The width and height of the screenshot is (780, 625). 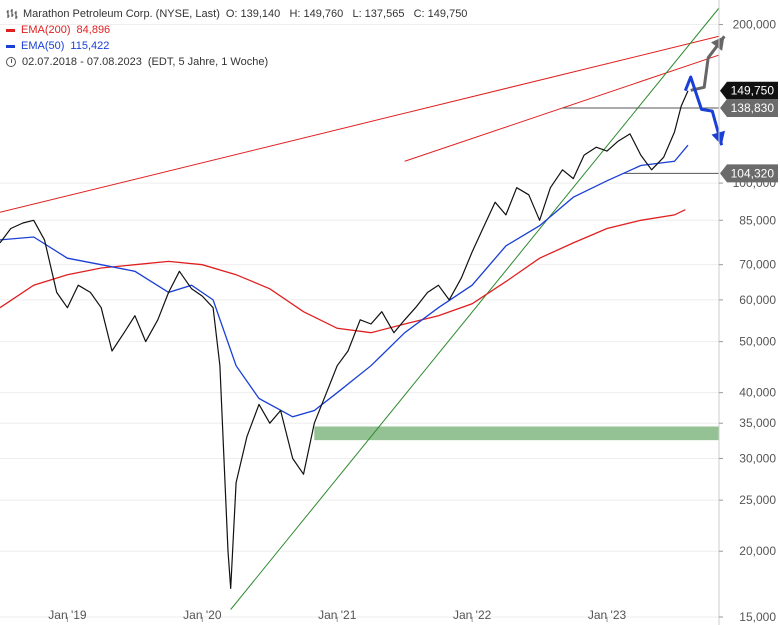 I want to click on y-tick-label: 35,000, so click(x=757, y=423).